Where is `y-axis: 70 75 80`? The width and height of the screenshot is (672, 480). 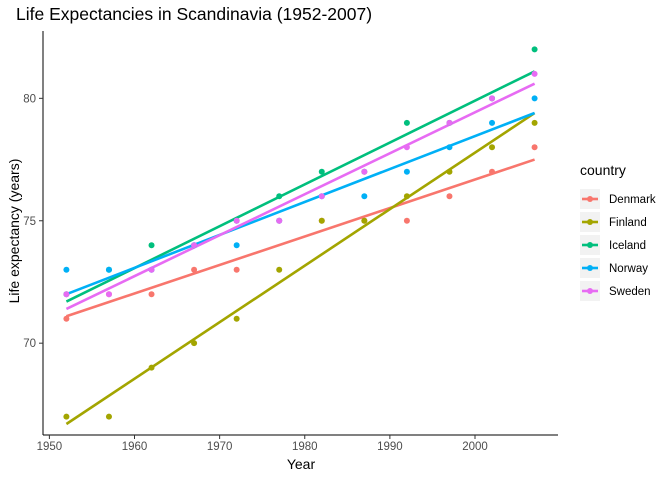 y-axis: 70 75 80 is located at coordinates (33, 233).